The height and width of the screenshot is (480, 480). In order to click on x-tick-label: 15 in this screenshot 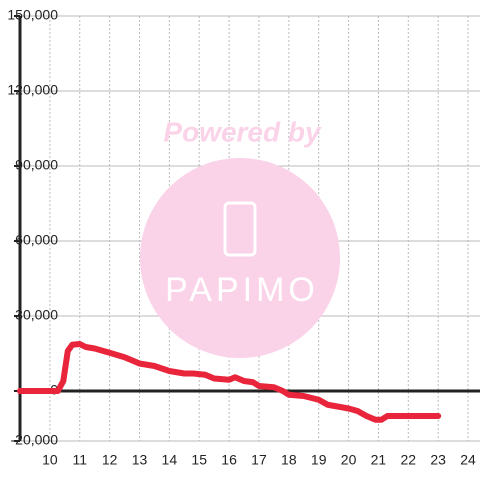, I will do `click(199, 460)`.